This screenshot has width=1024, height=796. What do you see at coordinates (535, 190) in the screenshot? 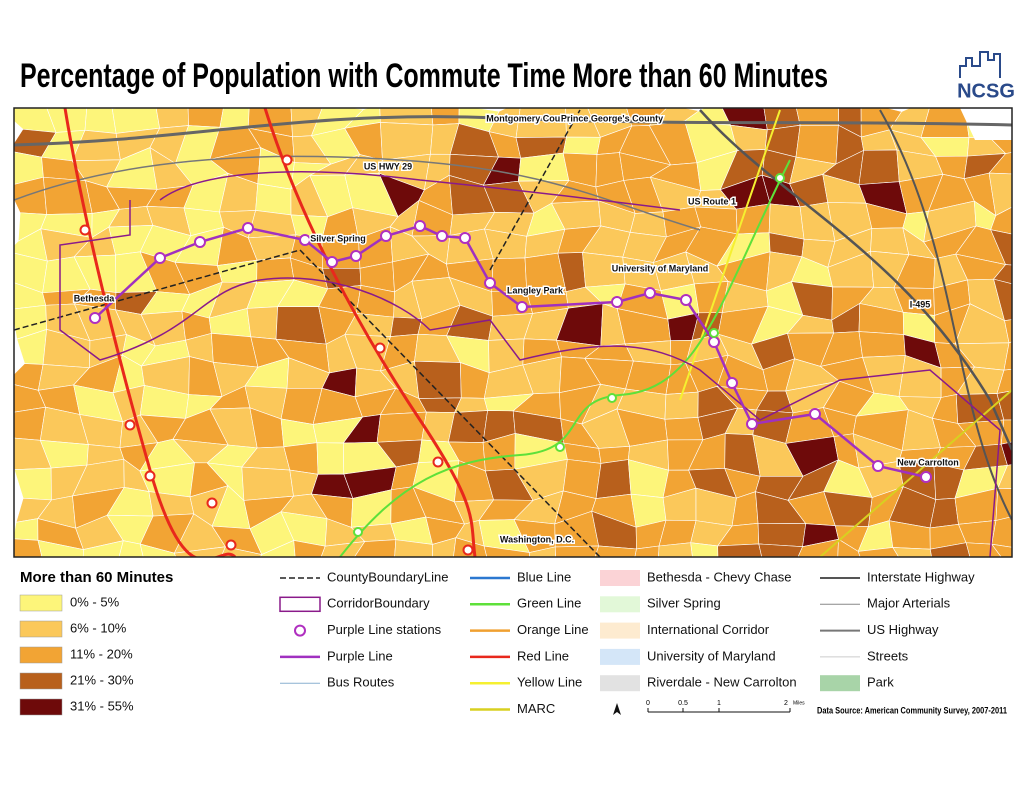
I see `county-boundary-line` at bounding box center [535, 190].